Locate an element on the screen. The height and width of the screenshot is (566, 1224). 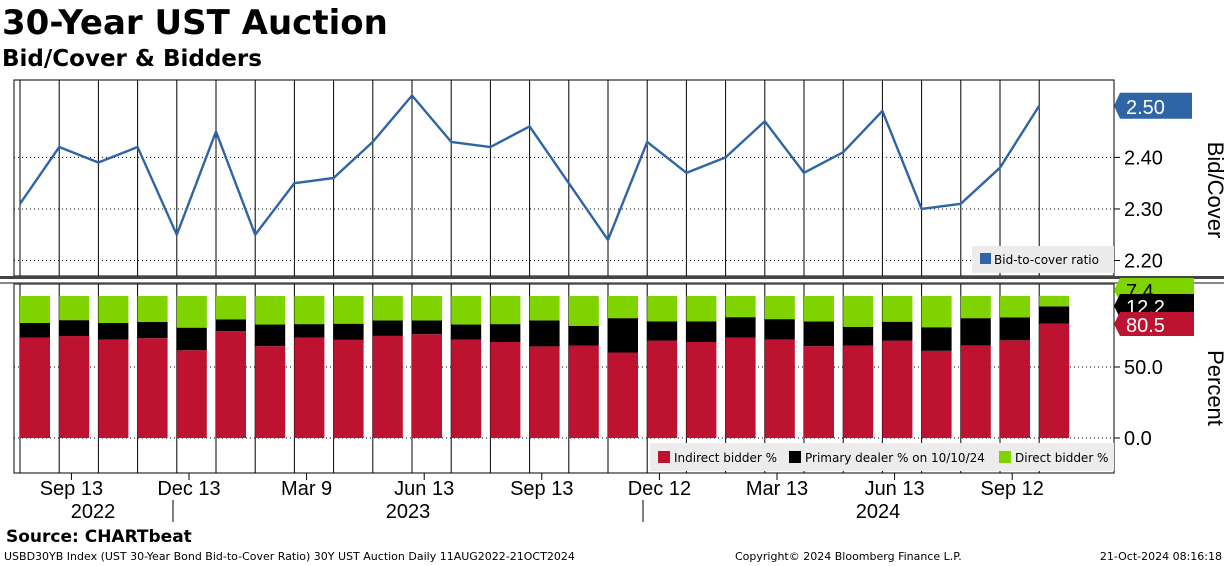
indirect-last-value-flag is located at coordinates (1154, 324).